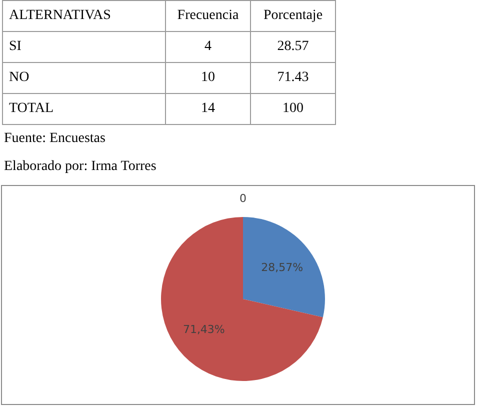  What do you see at coordinates (208, 109) in the screenshot?
I see `text: 14` at bounding box center [208, 109].